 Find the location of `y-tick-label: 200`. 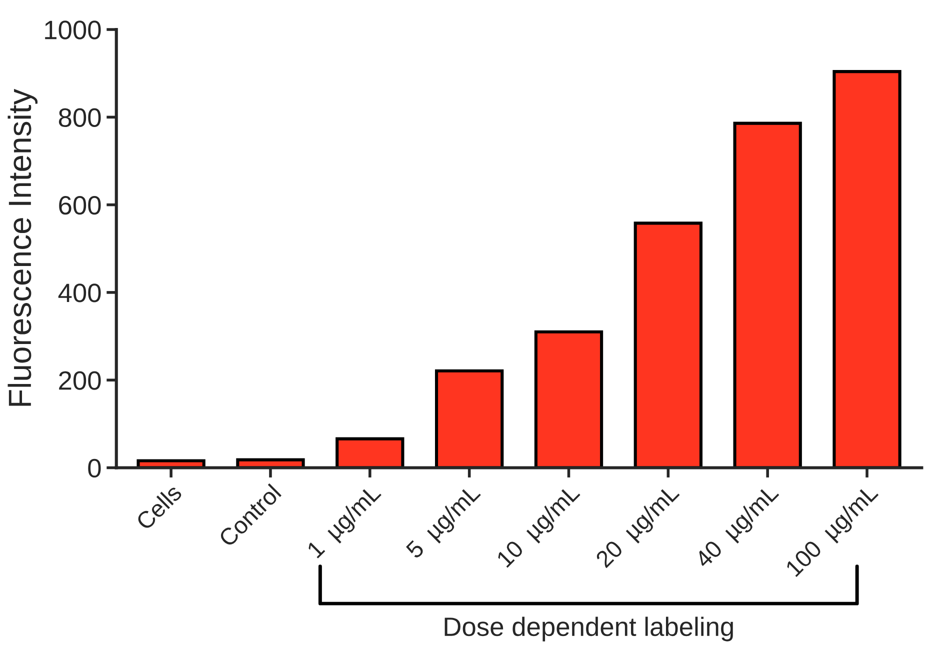

y-tick-label: 200 is located at coordinates (80, 380).